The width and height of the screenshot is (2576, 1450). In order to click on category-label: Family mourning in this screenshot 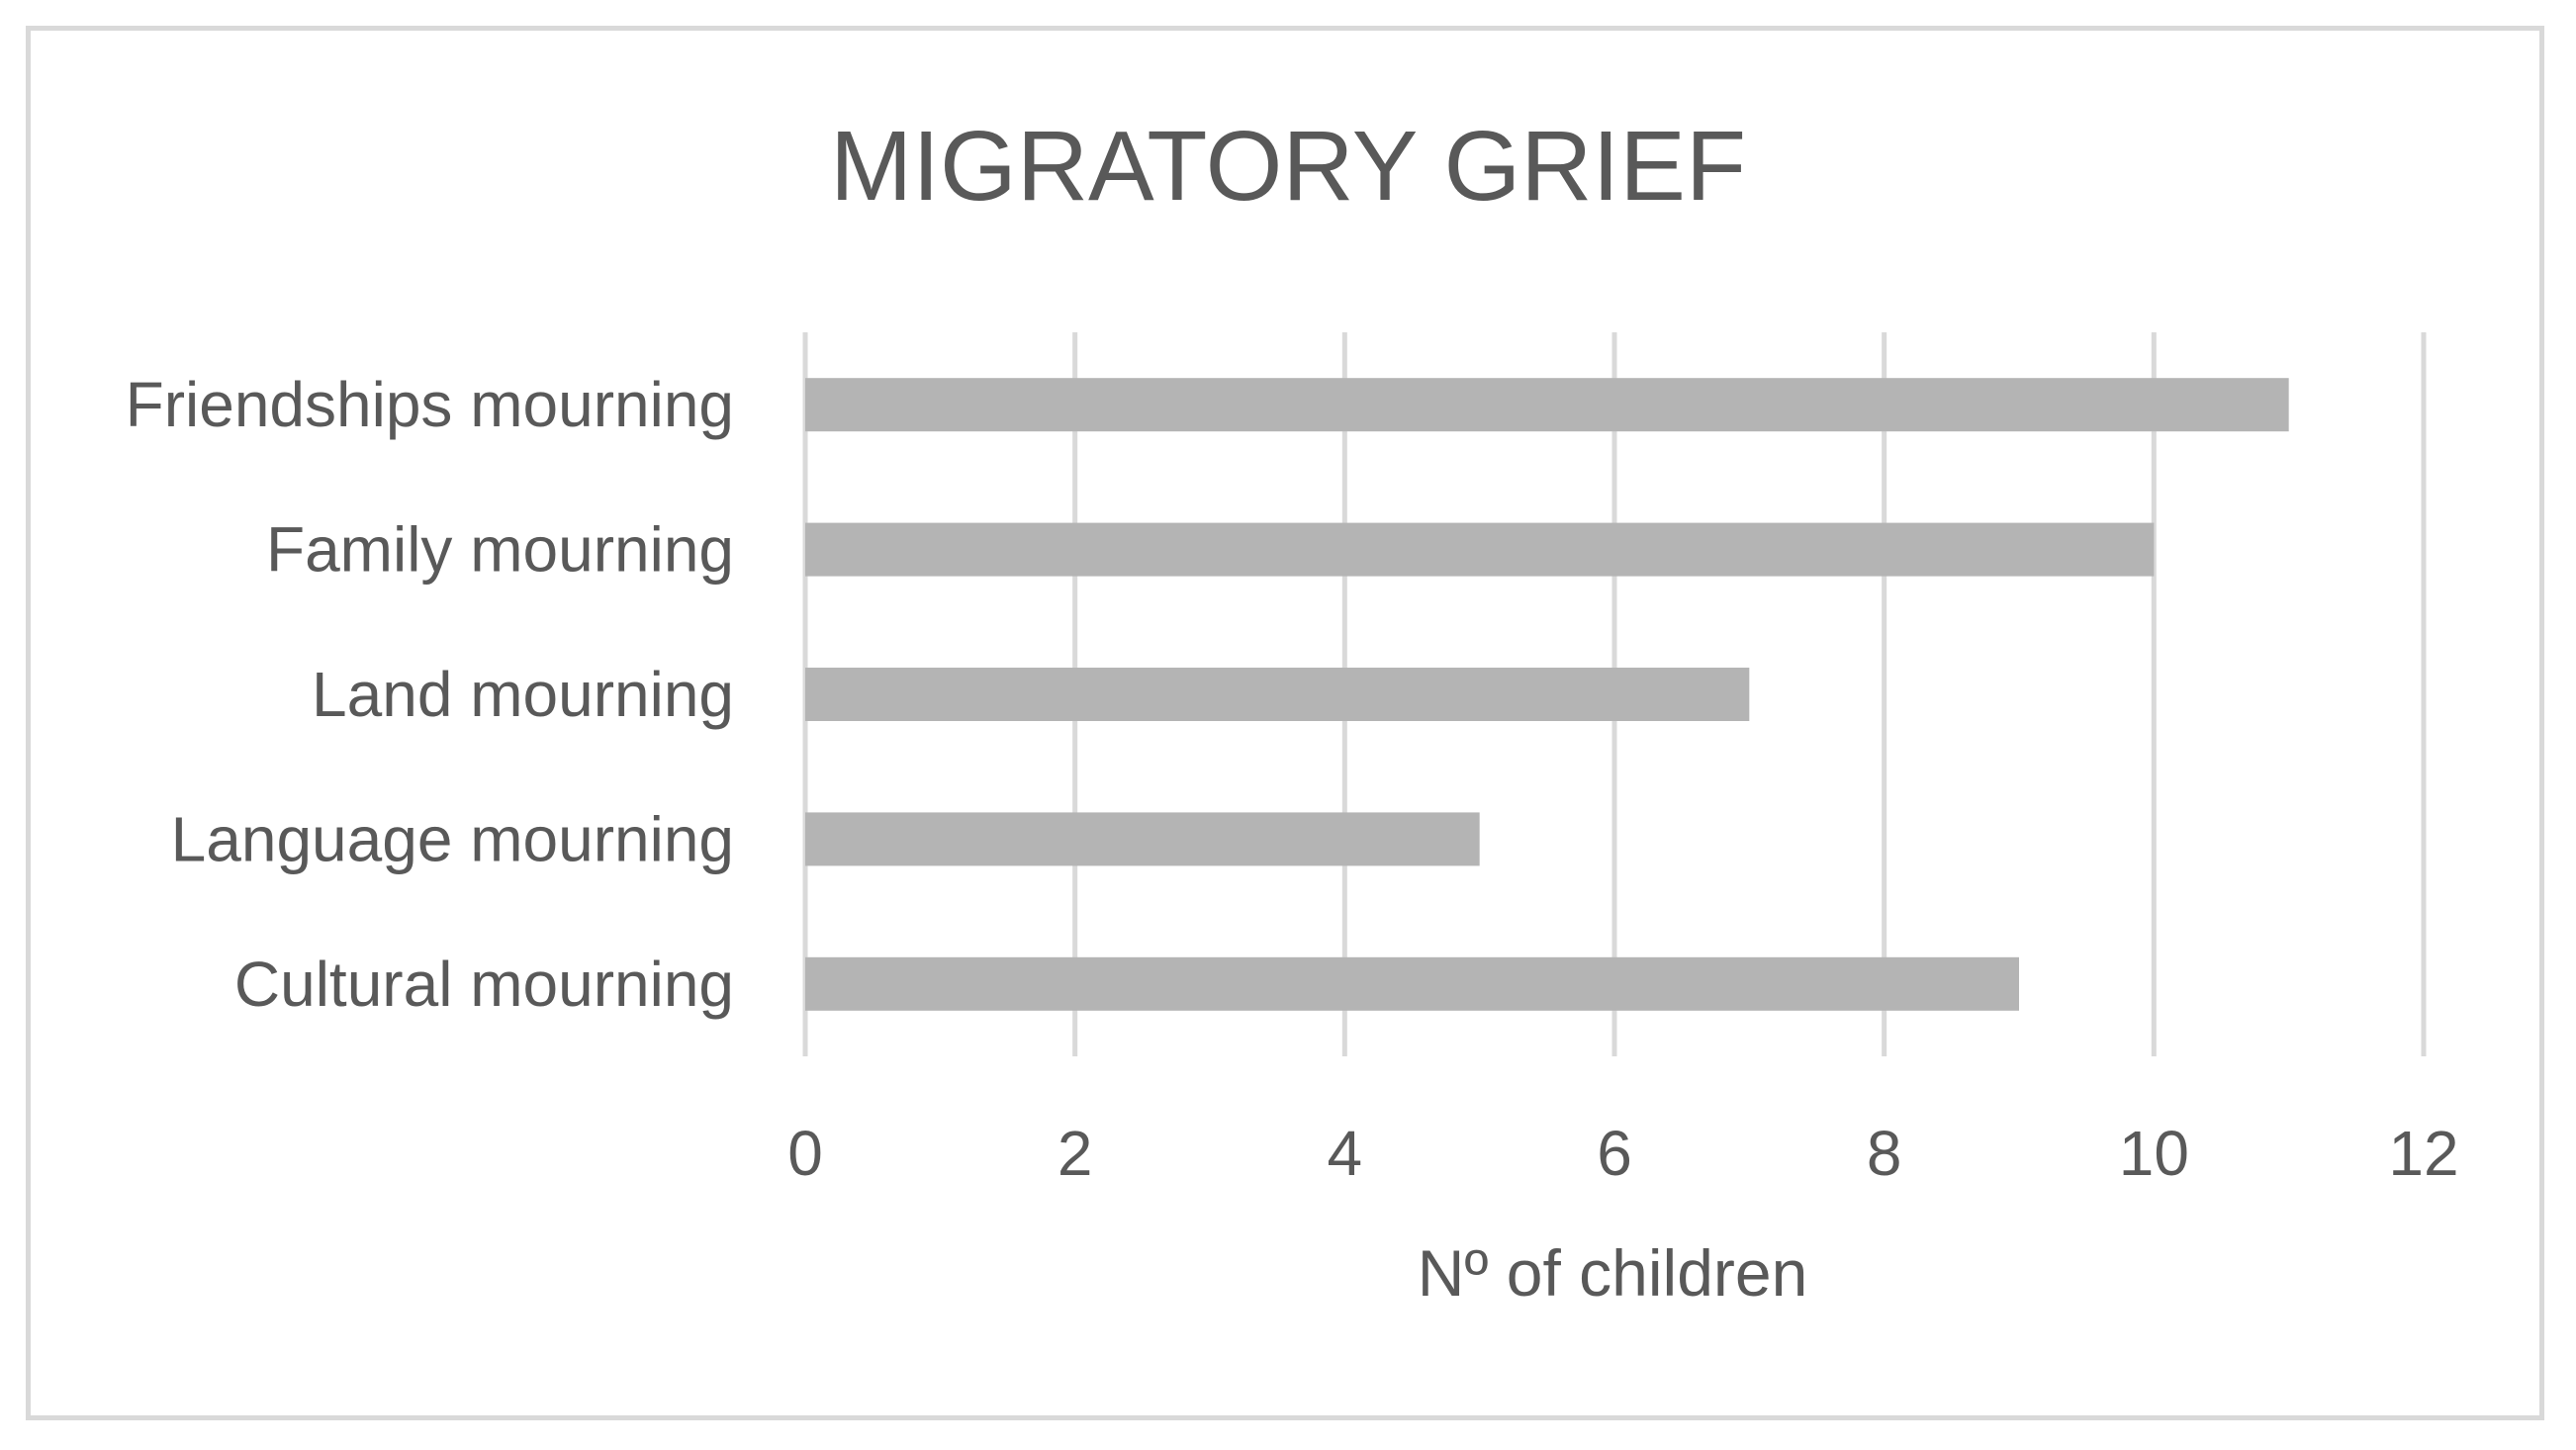, I will do `click(500, 550)`.